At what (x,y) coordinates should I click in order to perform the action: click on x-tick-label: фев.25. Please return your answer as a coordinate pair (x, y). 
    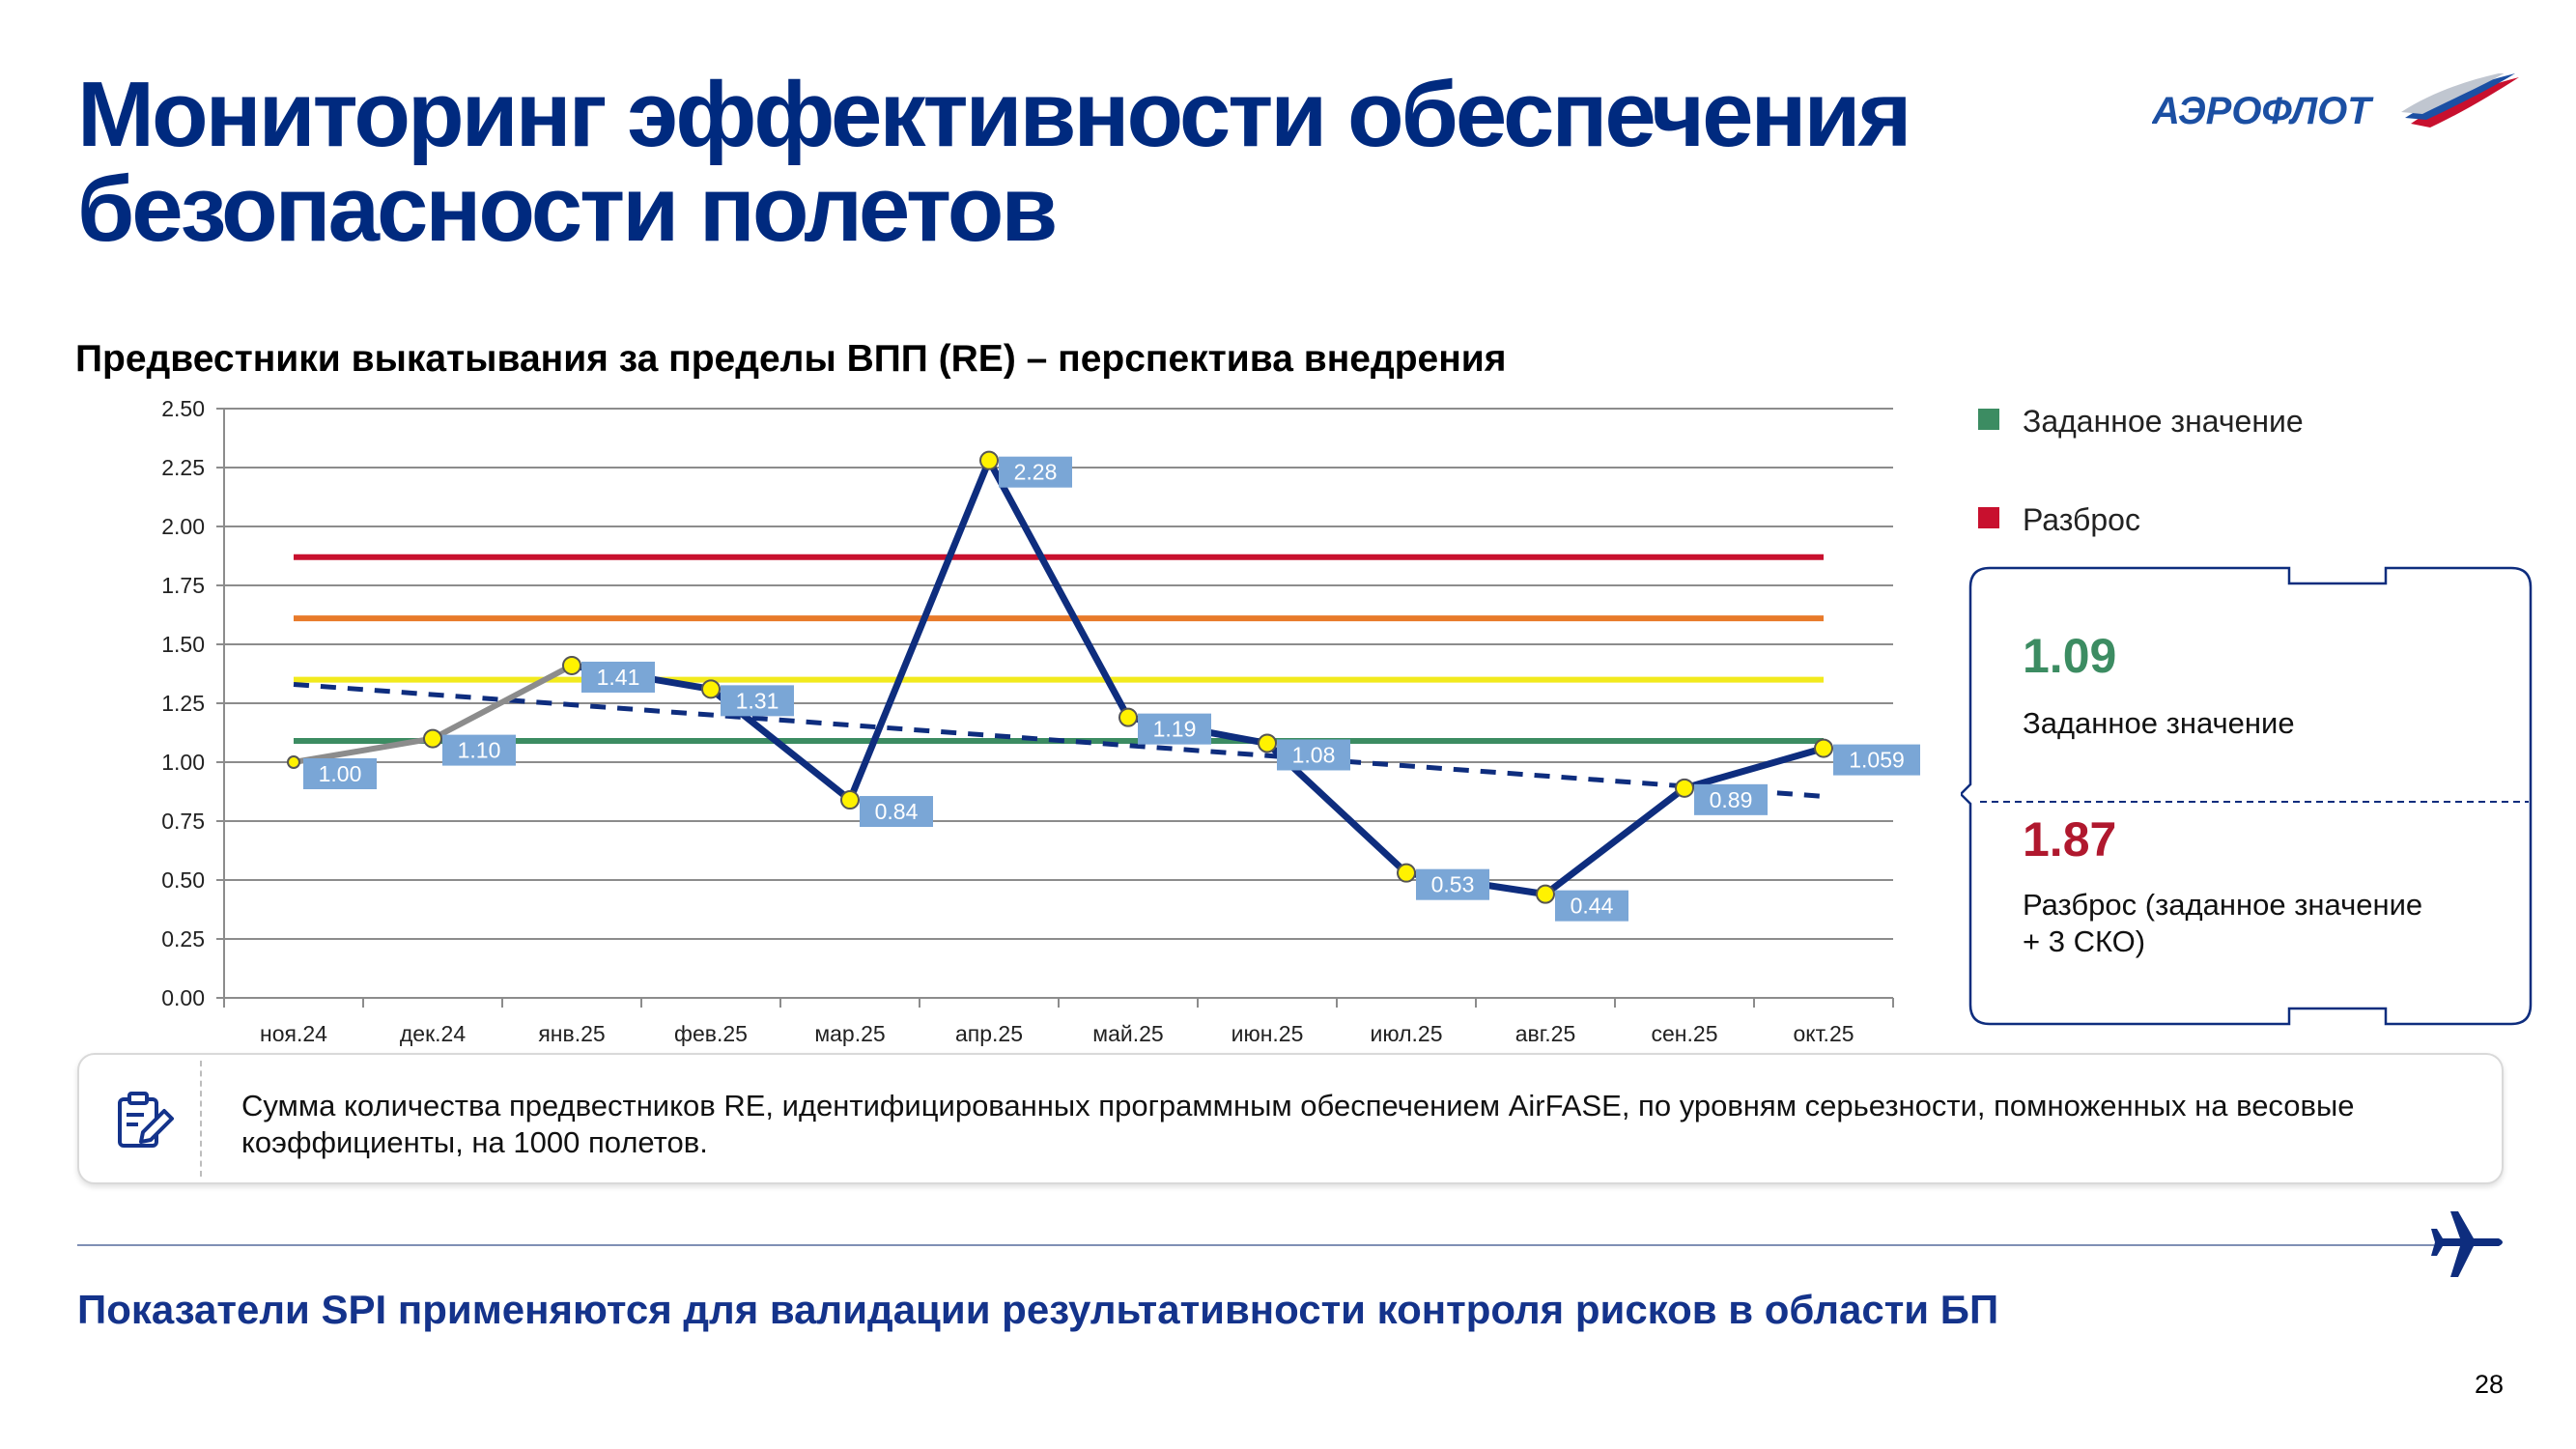
    Looking at the image, I should click on (711, 1033).